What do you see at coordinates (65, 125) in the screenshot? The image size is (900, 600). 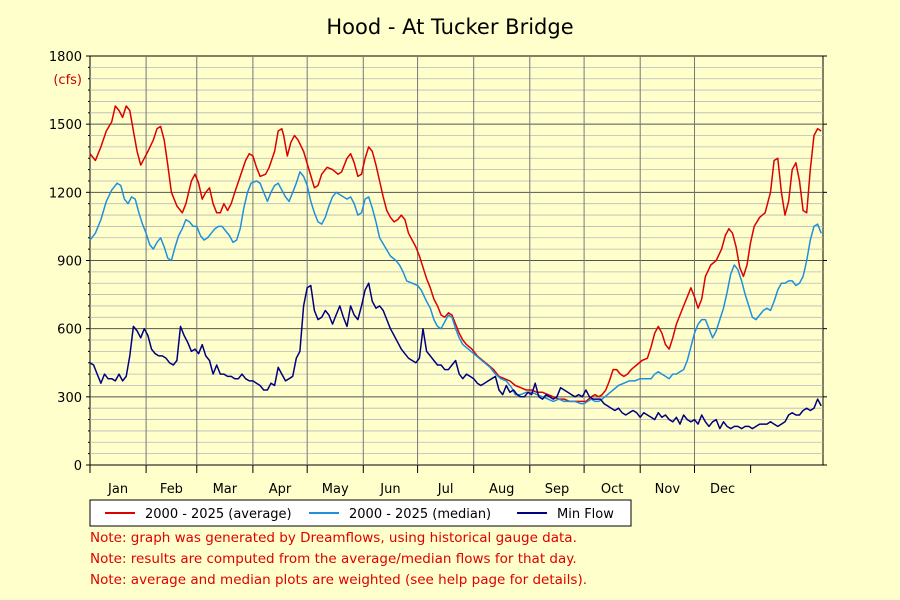 I see `y-tick-label: 1500` at bounding box center [65, 125].